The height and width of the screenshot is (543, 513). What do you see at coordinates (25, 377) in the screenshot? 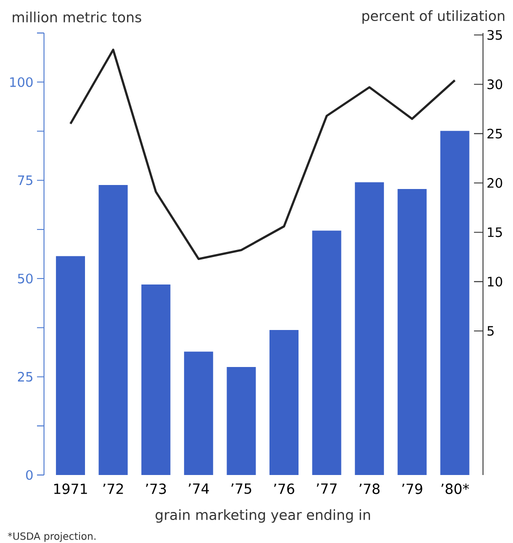
I see `y-tick-label: 25` at bounding box center [25, 377].